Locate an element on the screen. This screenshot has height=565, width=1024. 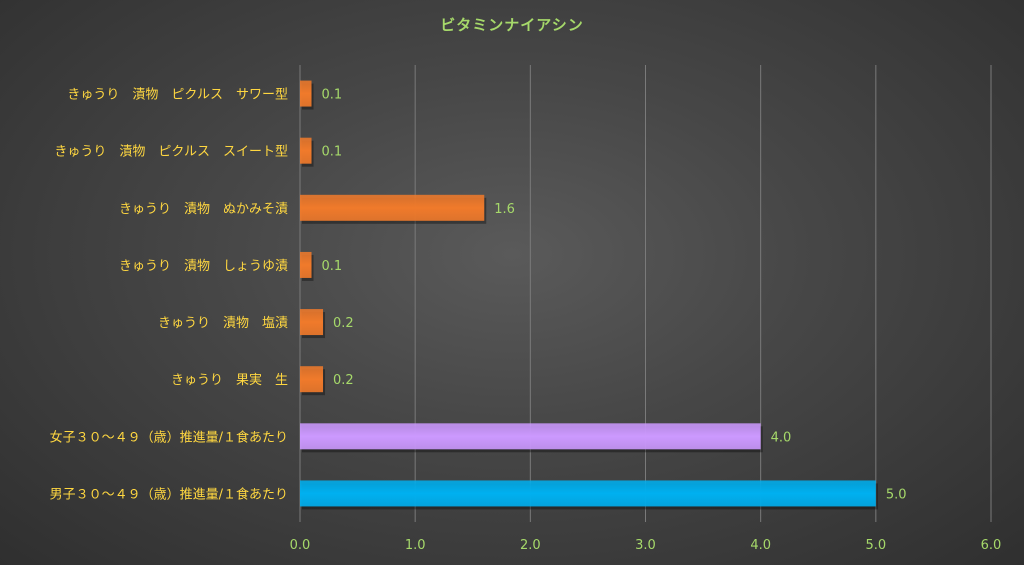
x-tick-label: 5.0 is located at coordinates (875, 545).